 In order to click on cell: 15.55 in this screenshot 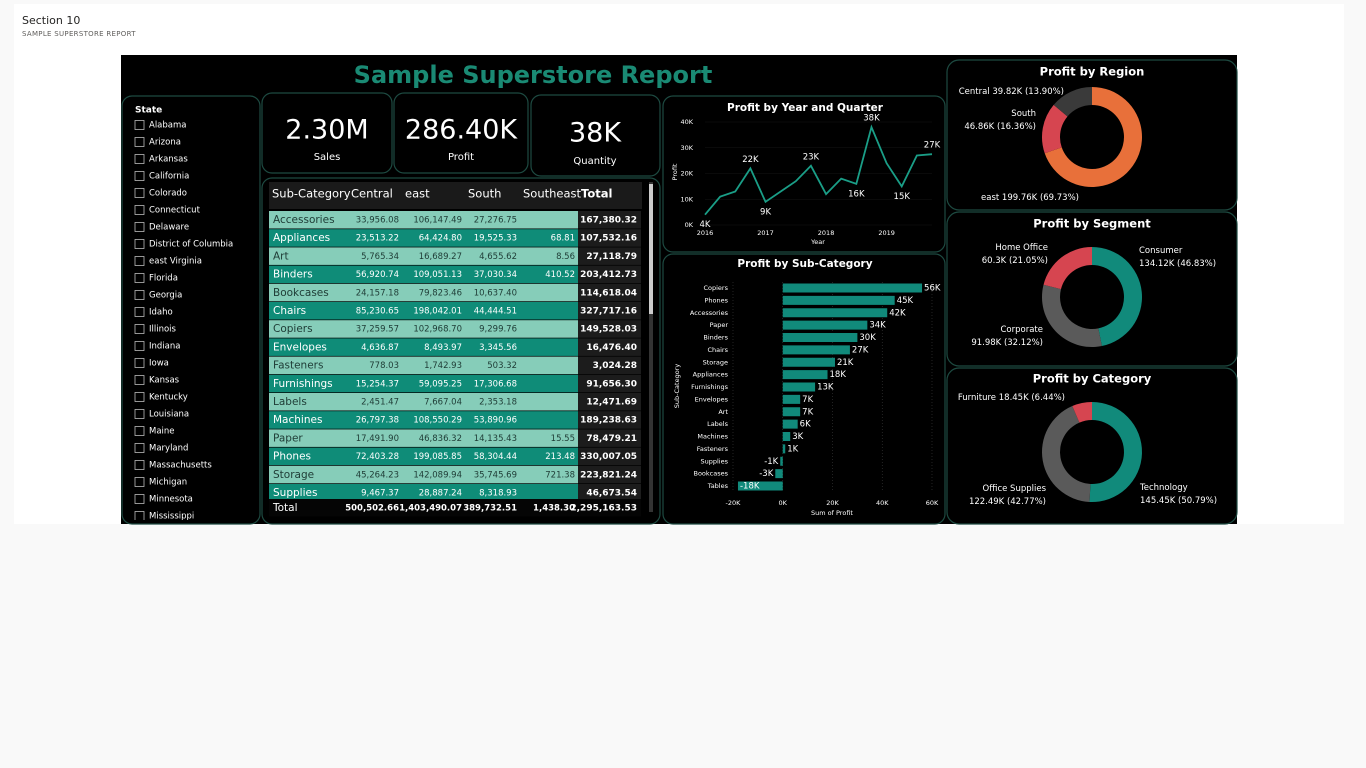, I will do `click(563, 439)`.